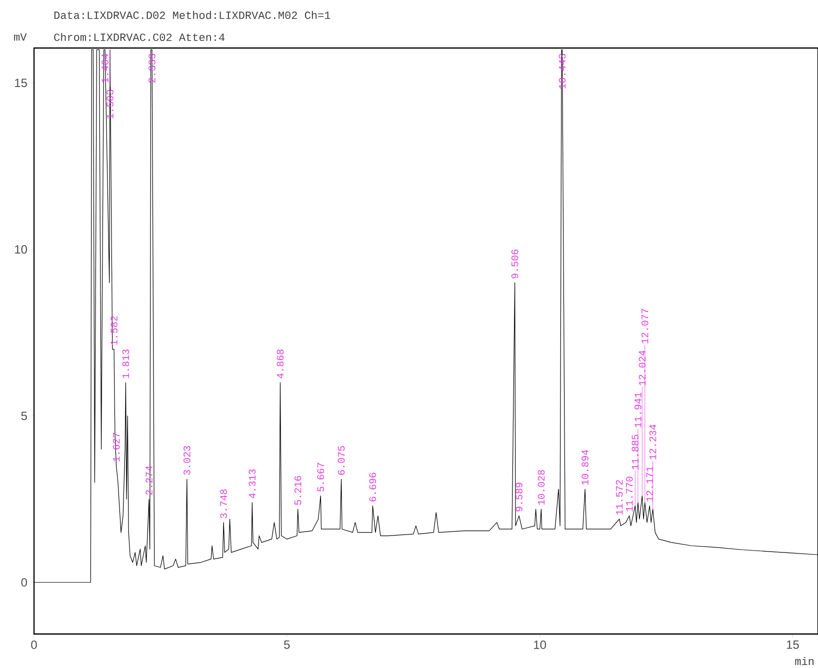 This screenshot has height=668, width=818. I want to click on annotation: 12.234, so click(652, 442).